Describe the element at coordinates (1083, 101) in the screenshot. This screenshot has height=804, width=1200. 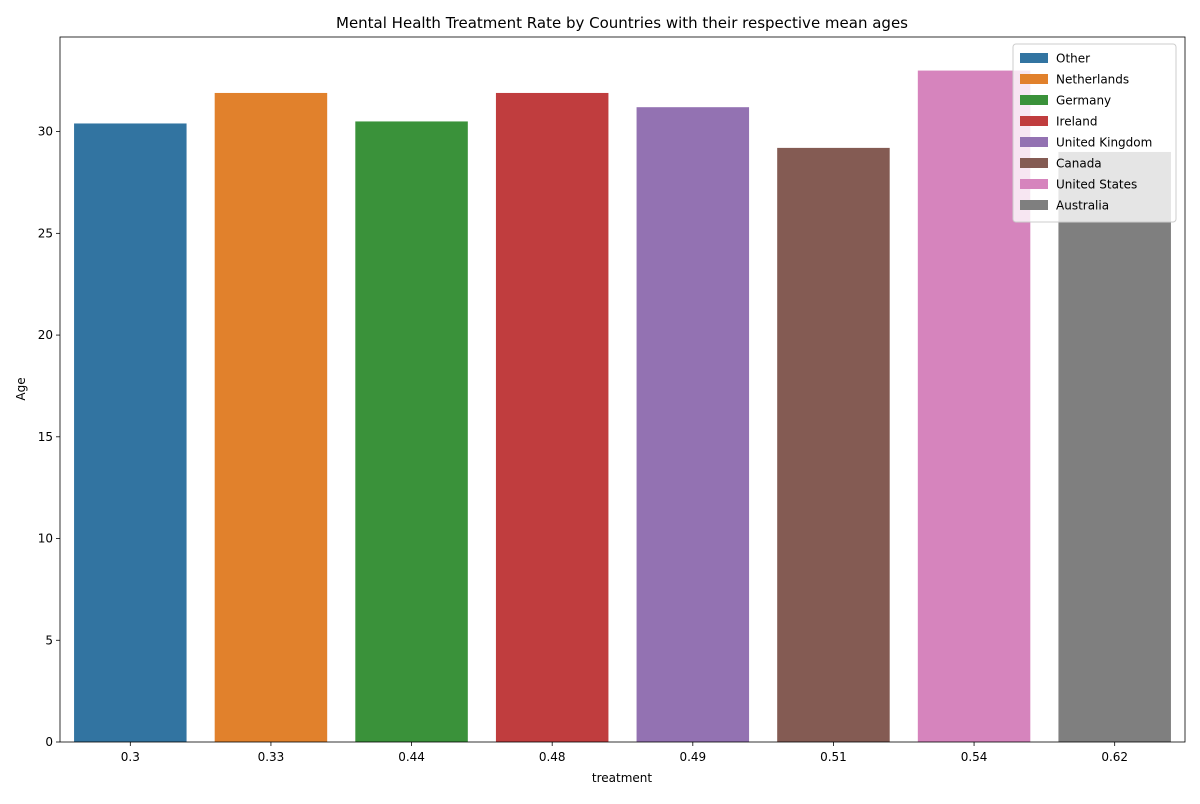
I see `legend-label: Germany` at that location.